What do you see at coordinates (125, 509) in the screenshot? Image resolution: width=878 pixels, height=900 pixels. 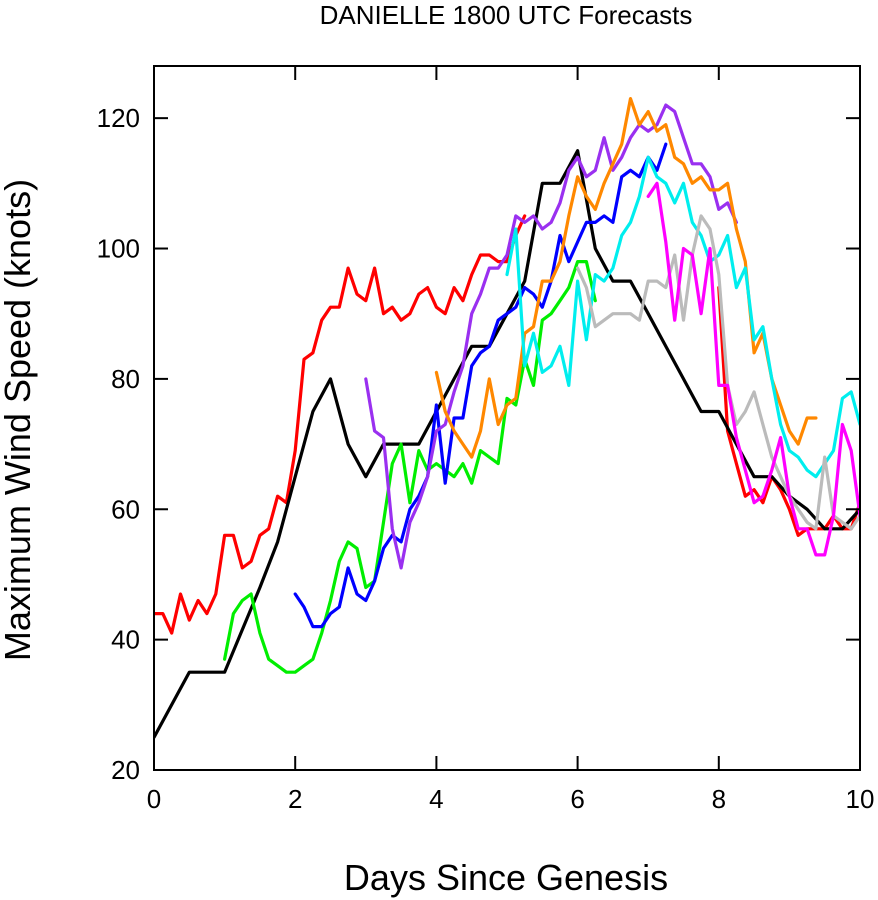 I see `y-tick-label: 60` at bounding box center [125, 509].